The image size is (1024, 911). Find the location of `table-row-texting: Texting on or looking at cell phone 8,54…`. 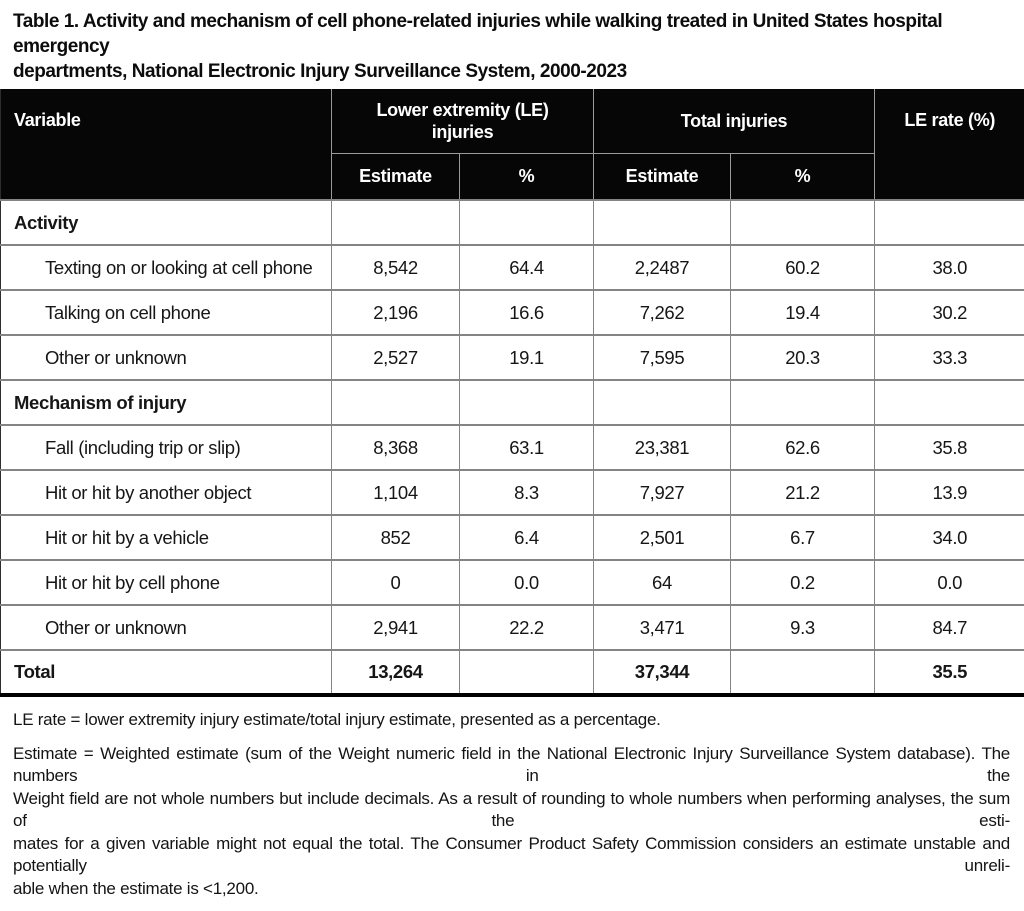

table-row-texting: Texting on or looking at cell phone 8,54… is located at coordinates (512, 267).